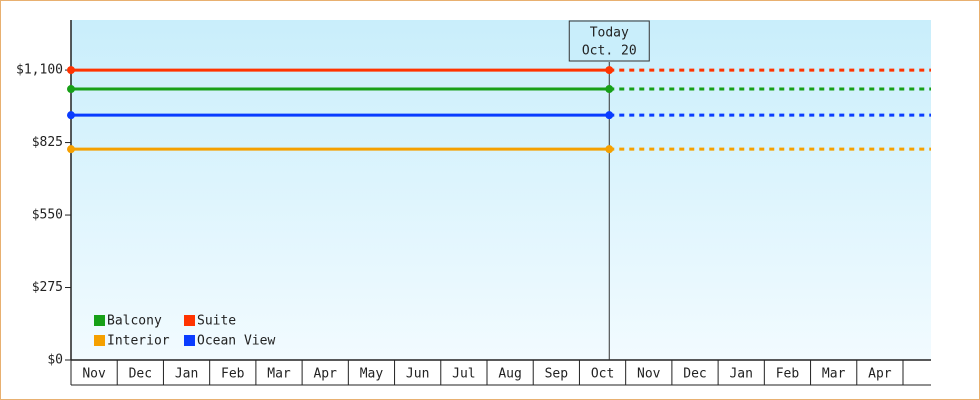 The image size is (980, 400). Describe the element at coordinates (602, 374) in the screenshot. I see `x-tick-label: Oct` at that location.